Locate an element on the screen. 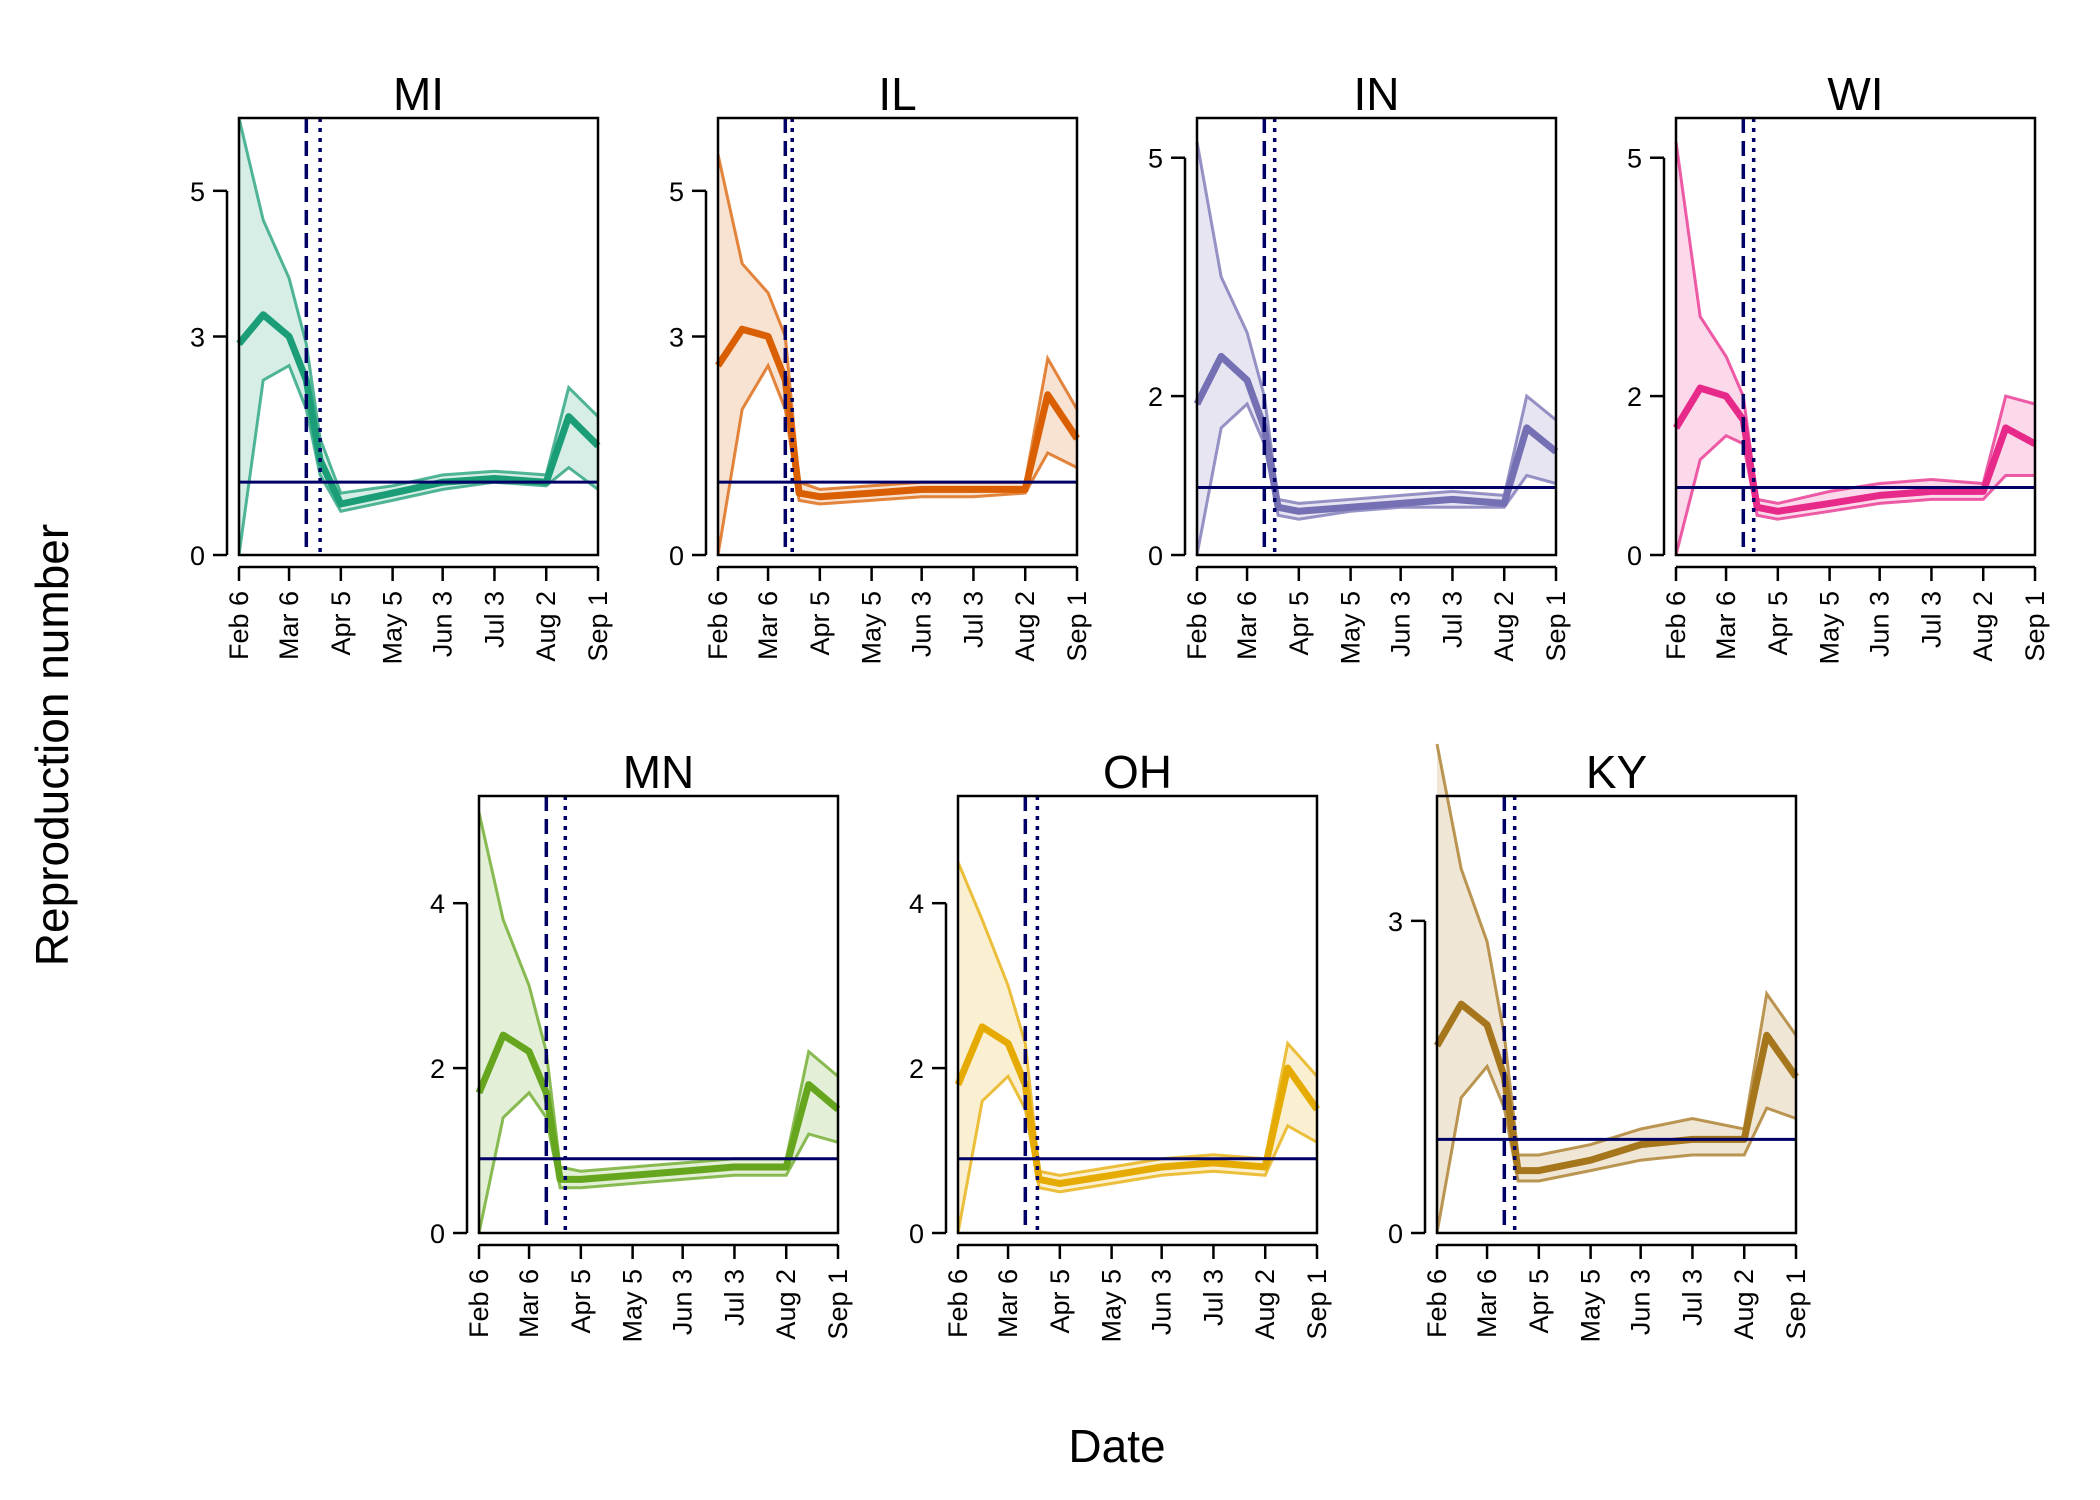 Image resolution: width=2100 pixels, height=1500 pixels. mean-line-in is located at coordinates (1376, 433).